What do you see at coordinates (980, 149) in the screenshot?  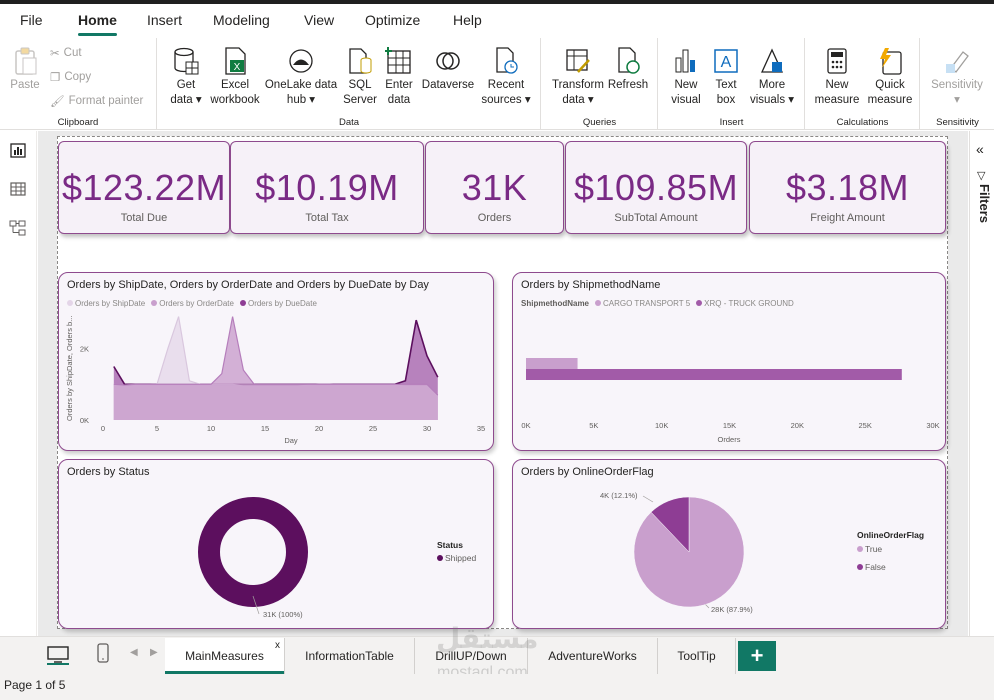 I see `expand-pane-icon: «` at bounding box center [980, 149].